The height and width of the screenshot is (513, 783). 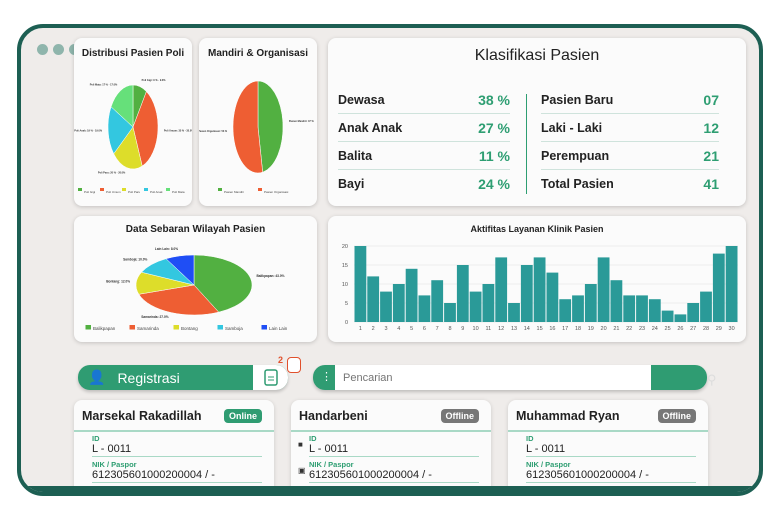 I want to click on klasifikasi-title: Klasifikasi Pasien, so click(x=537, y=55).